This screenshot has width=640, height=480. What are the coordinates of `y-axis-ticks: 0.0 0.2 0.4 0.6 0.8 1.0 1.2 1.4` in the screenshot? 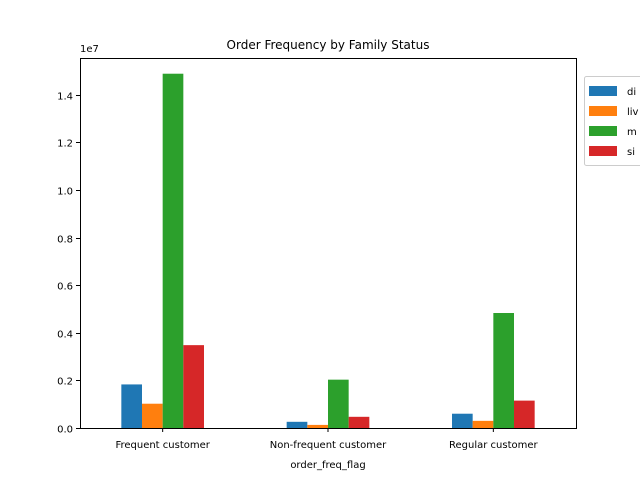 It's located at (68, 264).